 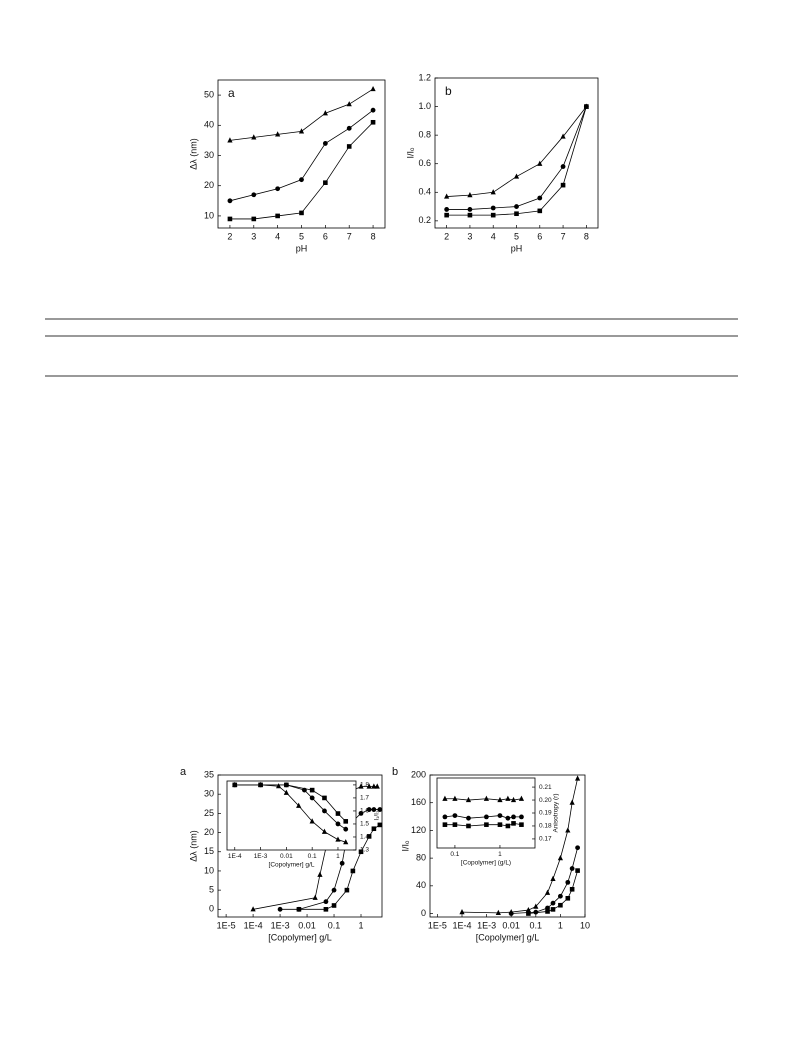 What do you see at coordinates (183, 772) in the screenshot?
I see `panel-label: a` at bounding box center [183, 772].